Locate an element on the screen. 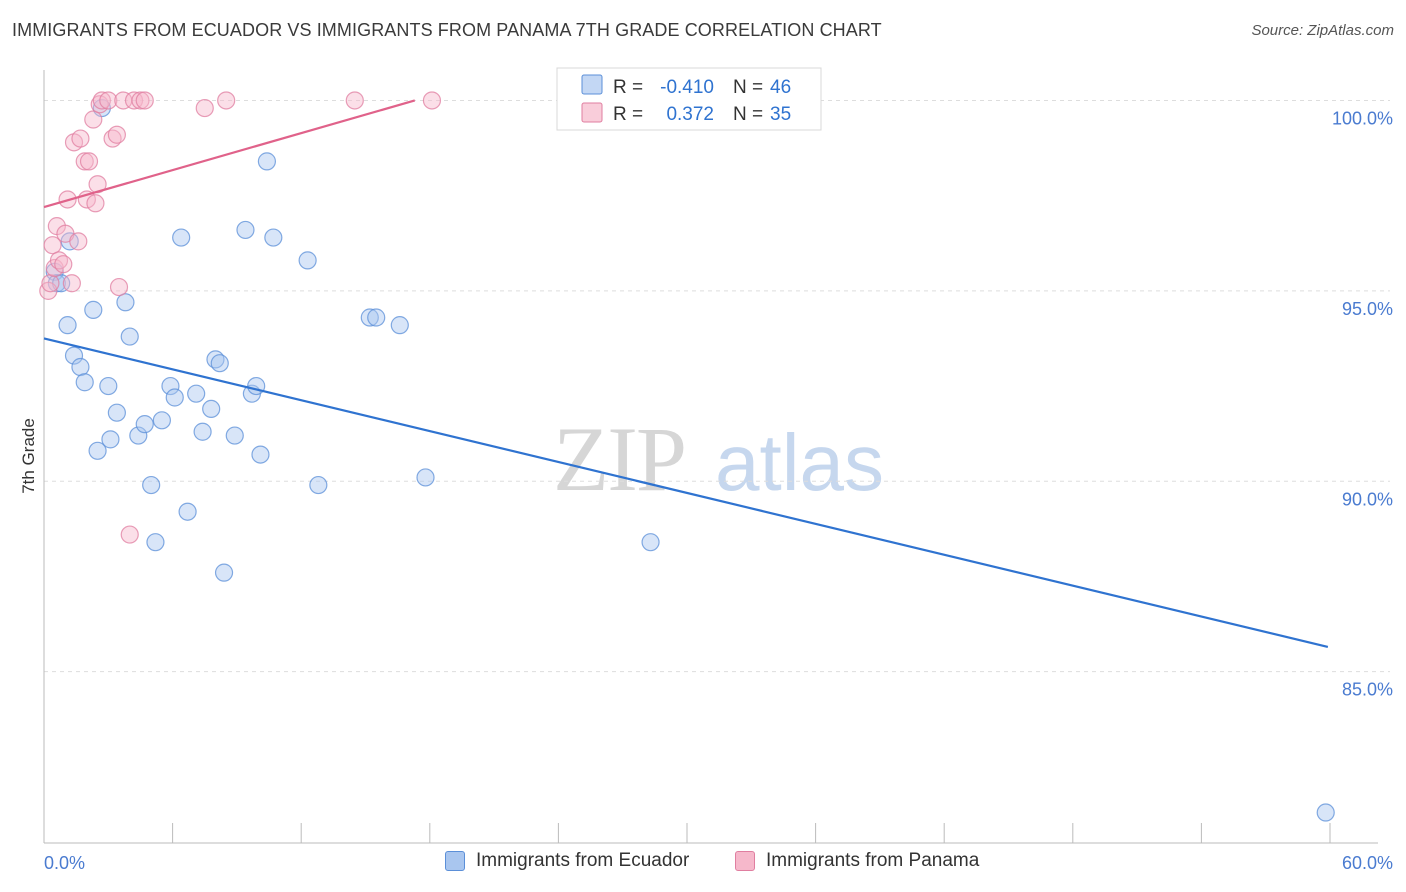  y-tick-label: 100.0% is located at coordinates (1362, 118).